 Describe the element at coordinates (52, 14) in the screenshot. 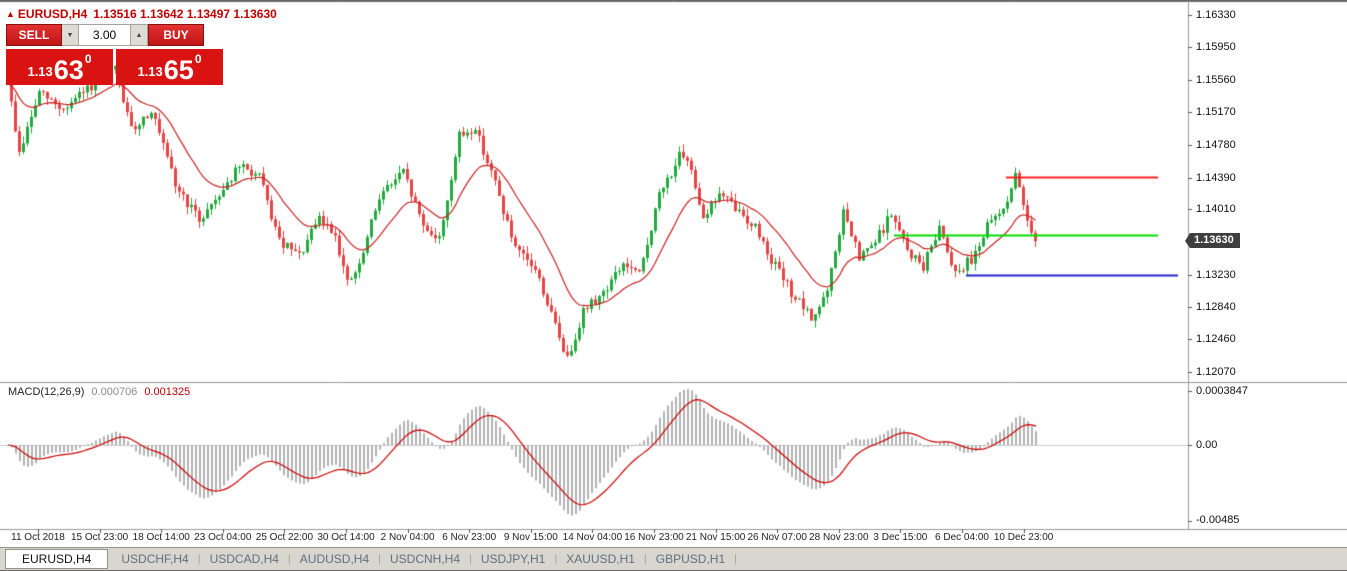

I see `symbol-name: EURUSD,H4` at that location.